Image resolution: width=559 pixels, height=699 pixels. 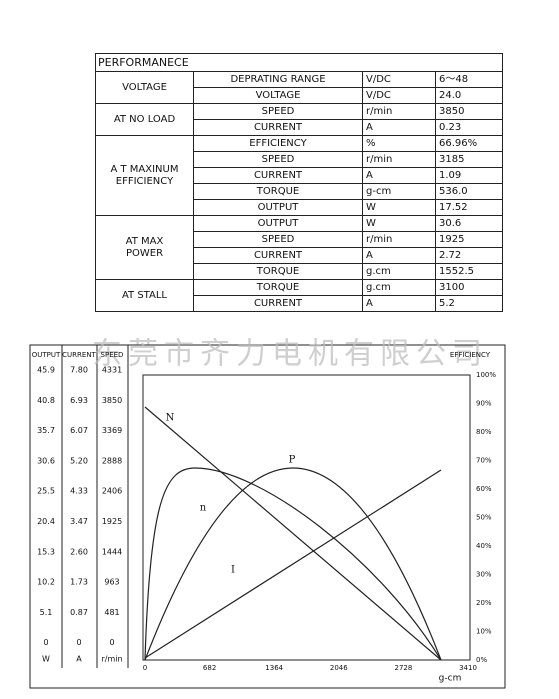 I want to click on x-axis-unit: g-cm, so click(x=450, y=679).